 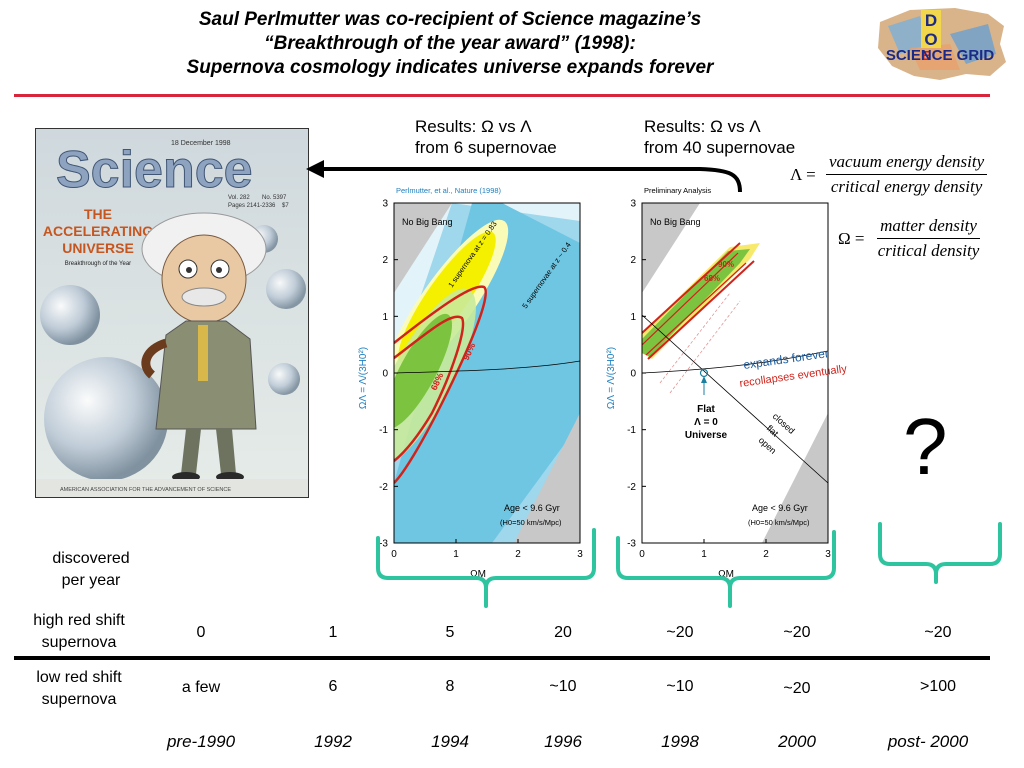 I want to click on c2-xtick-label: 3, so click(x=828, y=554).